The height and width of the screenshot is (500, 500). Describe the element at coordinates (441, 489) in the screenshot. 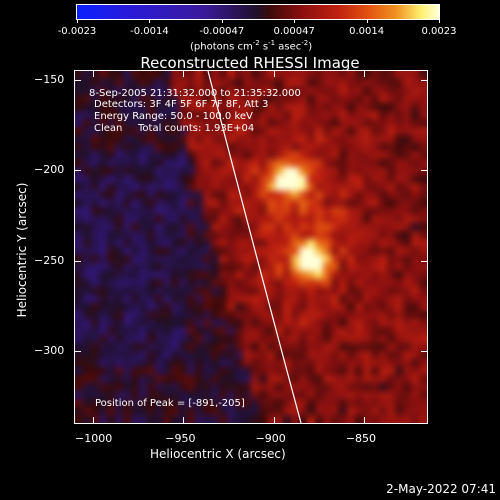

I see `plot-timestamp: 2-May-2022 07:41` at that location.